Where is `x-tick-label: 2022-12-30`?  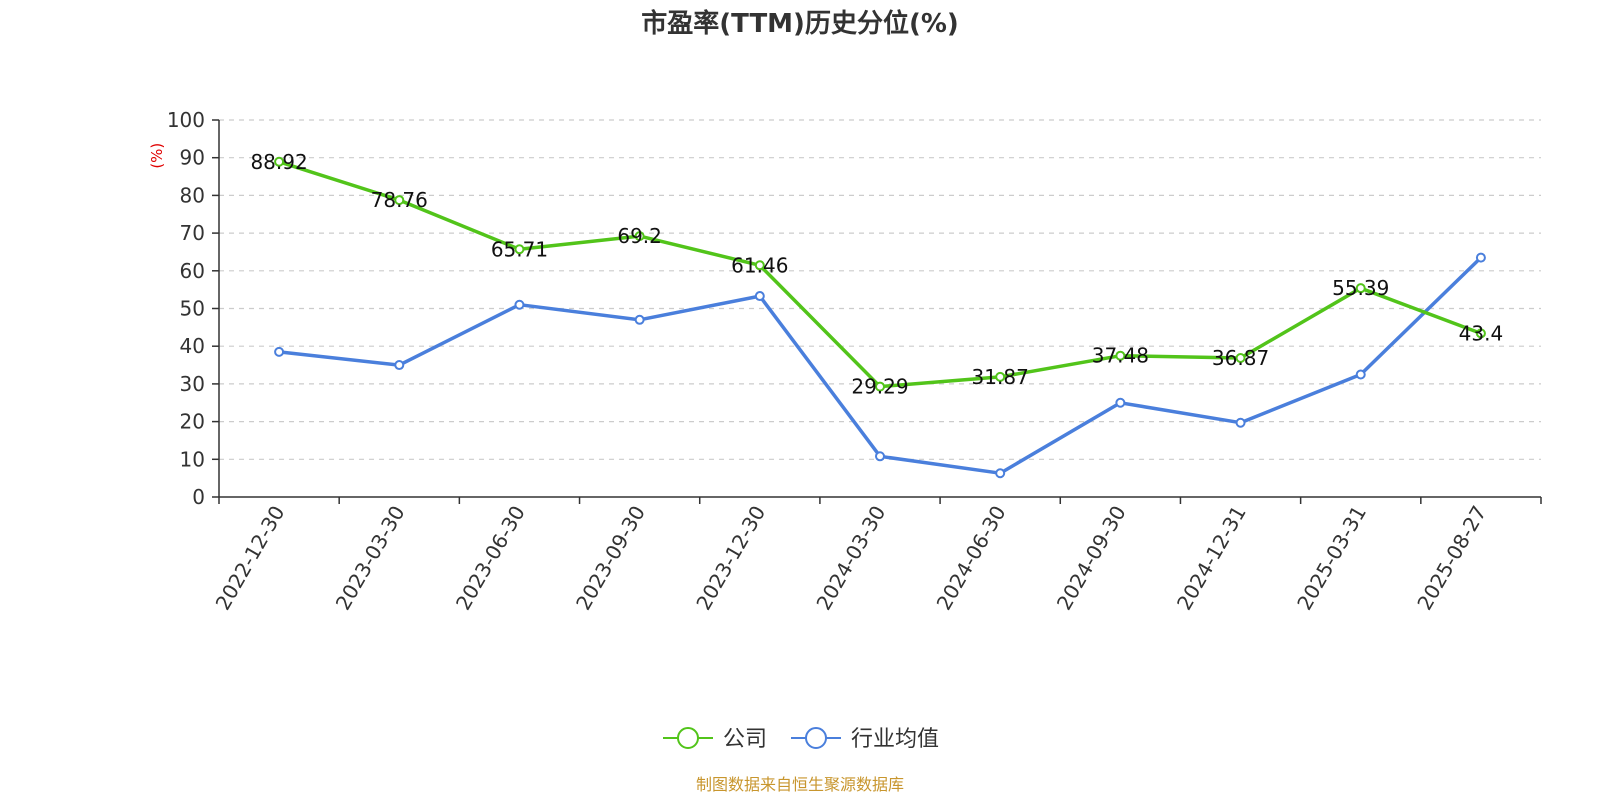
x-tick-label: 2022-12-30 is located at coordinates (250, 558).